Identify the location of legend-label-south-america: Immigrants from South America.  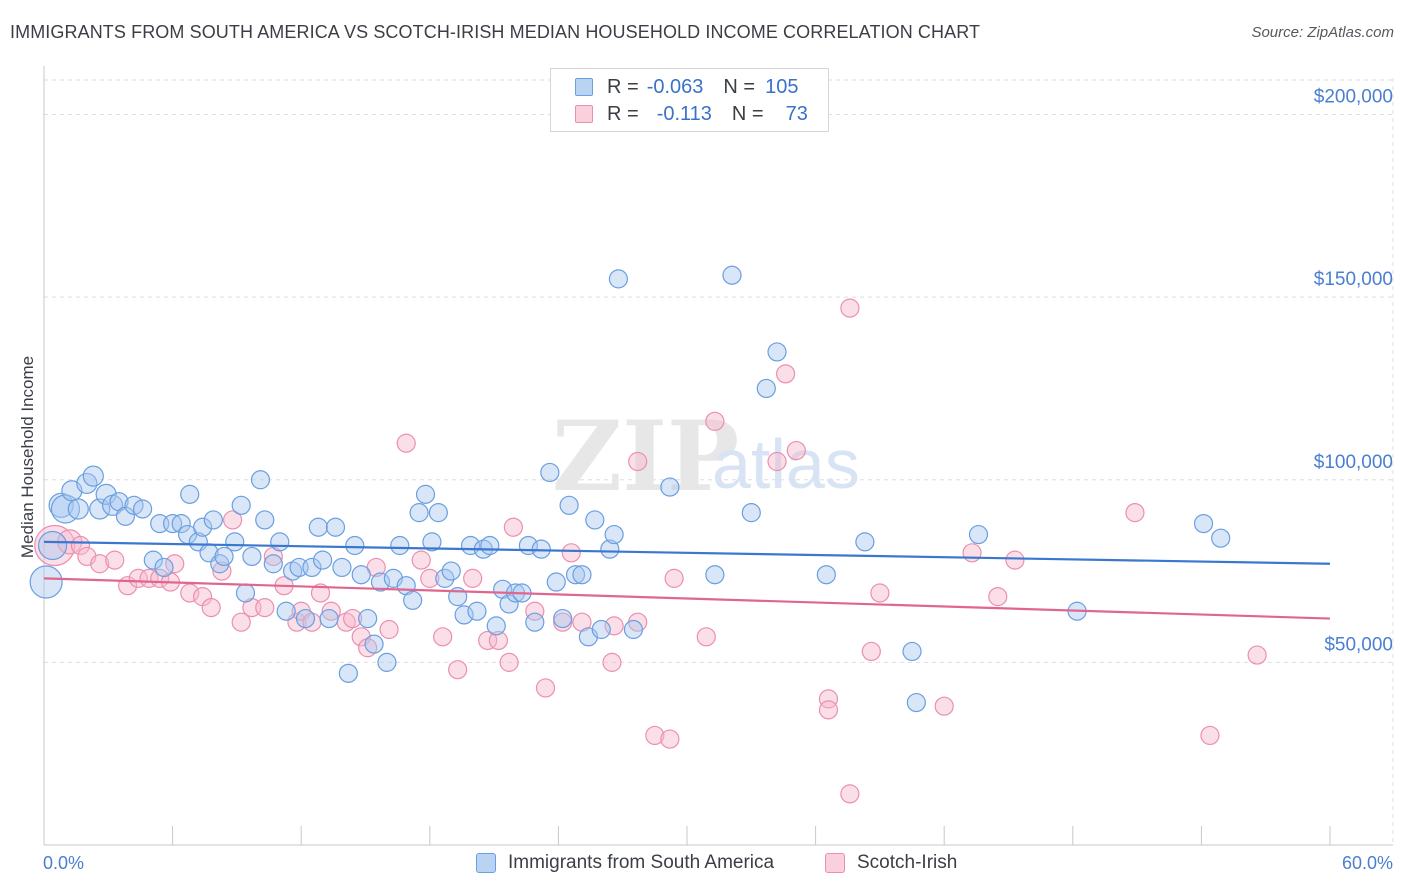
(641, 862).